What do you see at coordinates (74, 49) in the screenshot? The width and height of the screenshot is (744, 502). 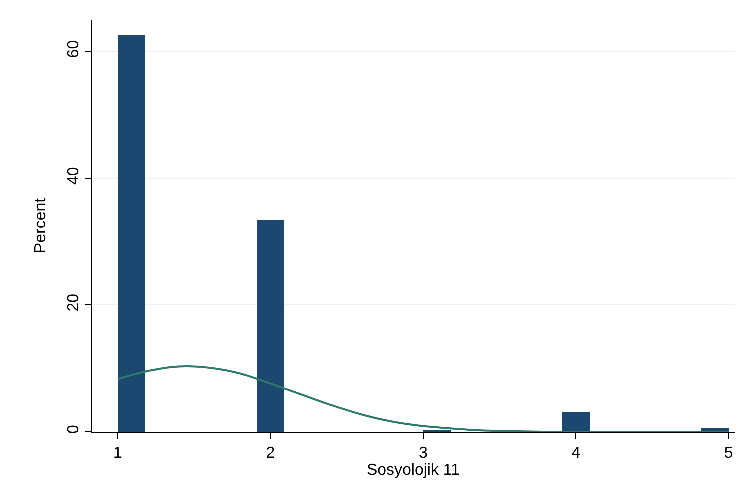 I see `y-tick-label: 60` at bounding box center [74, 49].